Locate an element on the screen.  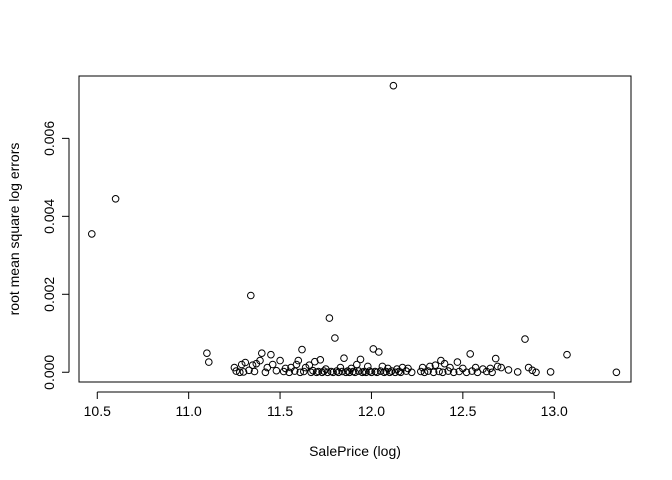
x-tick-label: 10.5 is located at coordinates (97, 411).